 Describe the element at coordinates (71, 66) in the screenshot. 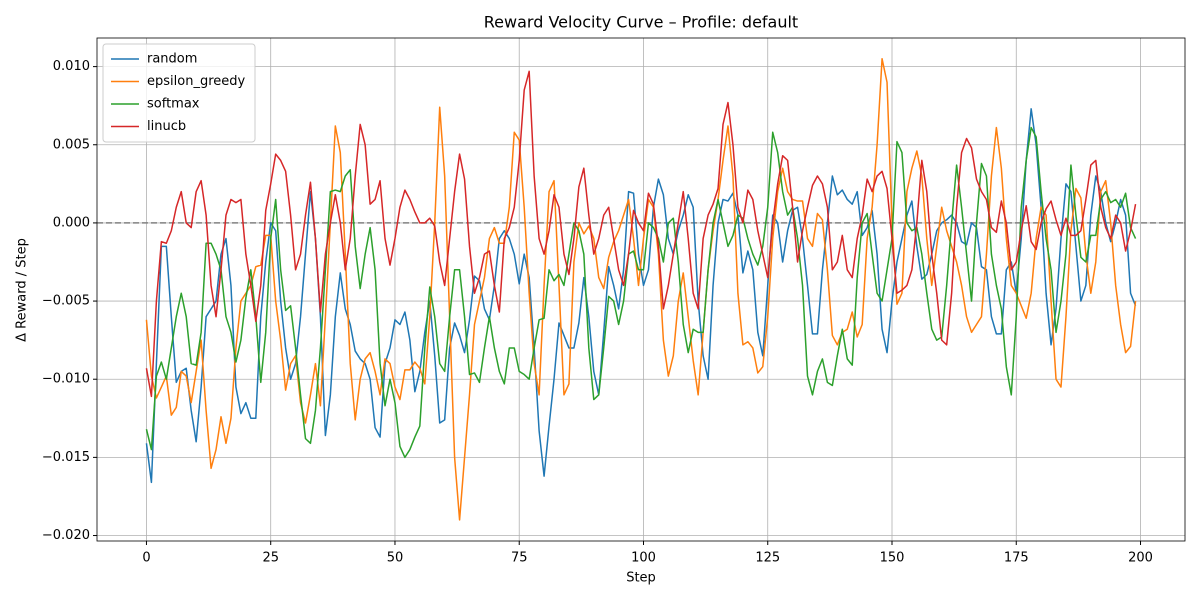

I see `y-tick-label: 0.010` at that location.